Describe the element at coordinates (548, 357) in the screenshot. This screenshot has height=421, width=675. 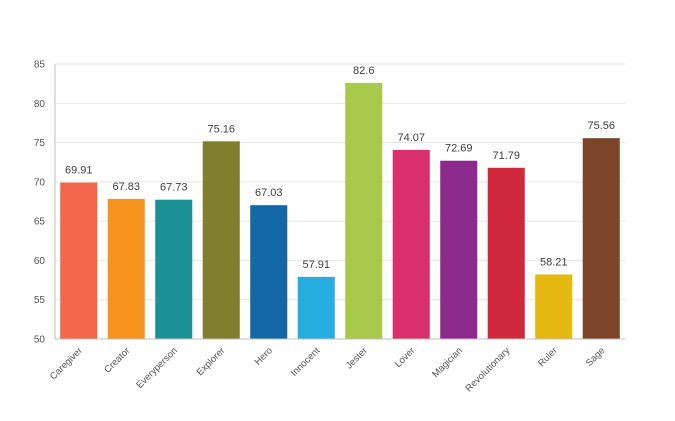
I see `x-tick-label: Ruler` at that location.